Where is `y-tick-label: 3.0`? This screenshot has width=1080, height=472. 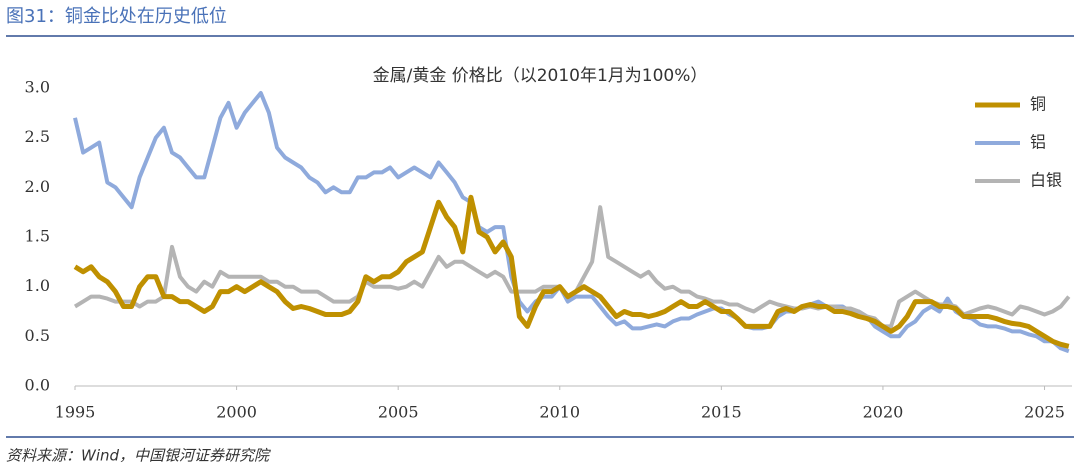 y-tick-label: 3.0 is located at coordinates (37, 87).